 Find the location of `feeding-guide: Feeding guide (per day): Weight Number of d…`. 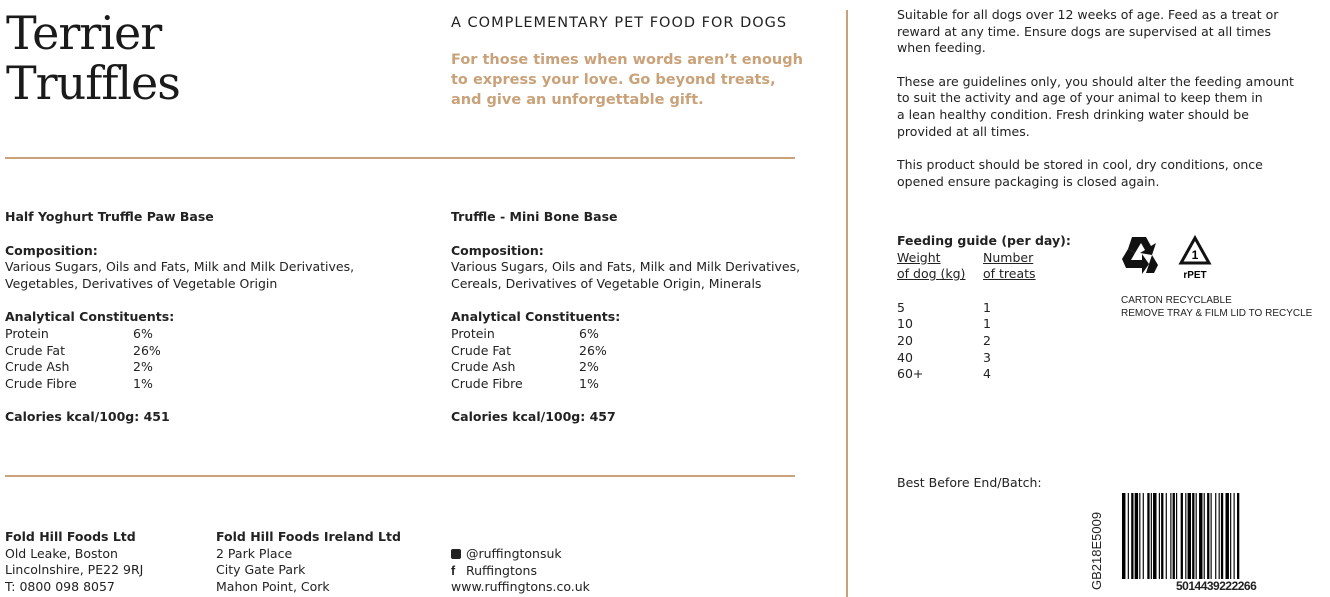

feeding-guide: Feeding guide (per day): Weight Number of d… is located at coordinates (984, 308).